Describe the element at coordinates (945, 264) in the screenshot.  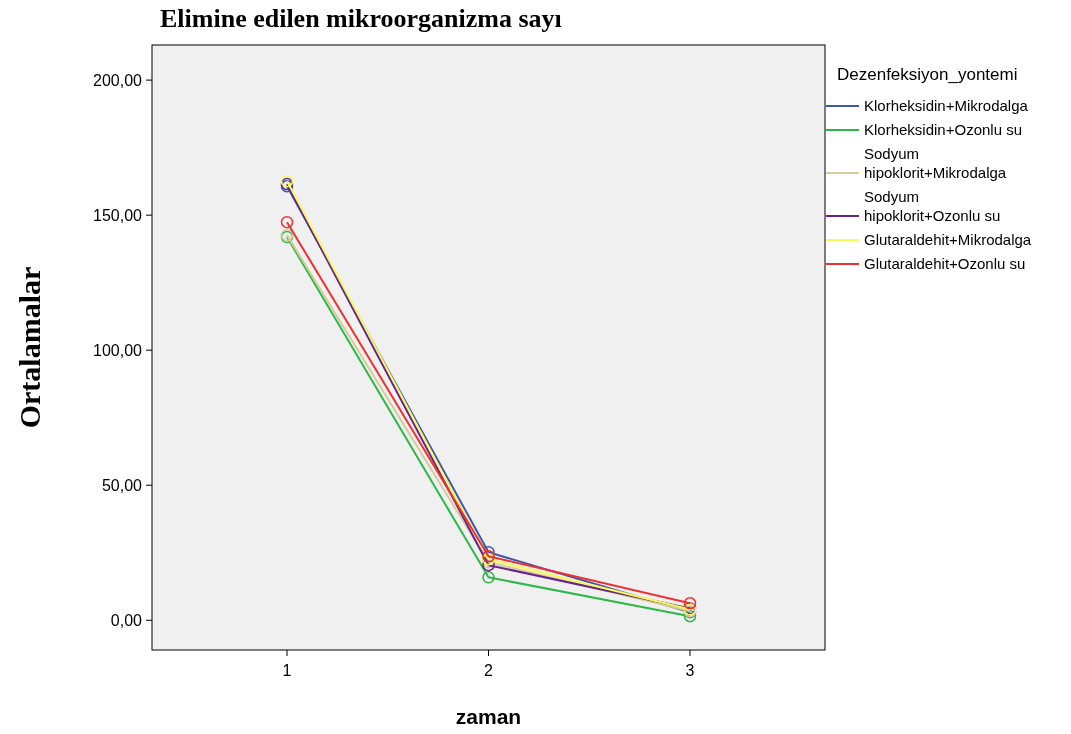
I see `legend-label: Glutaraldehit+Ozonlu su` at that location.